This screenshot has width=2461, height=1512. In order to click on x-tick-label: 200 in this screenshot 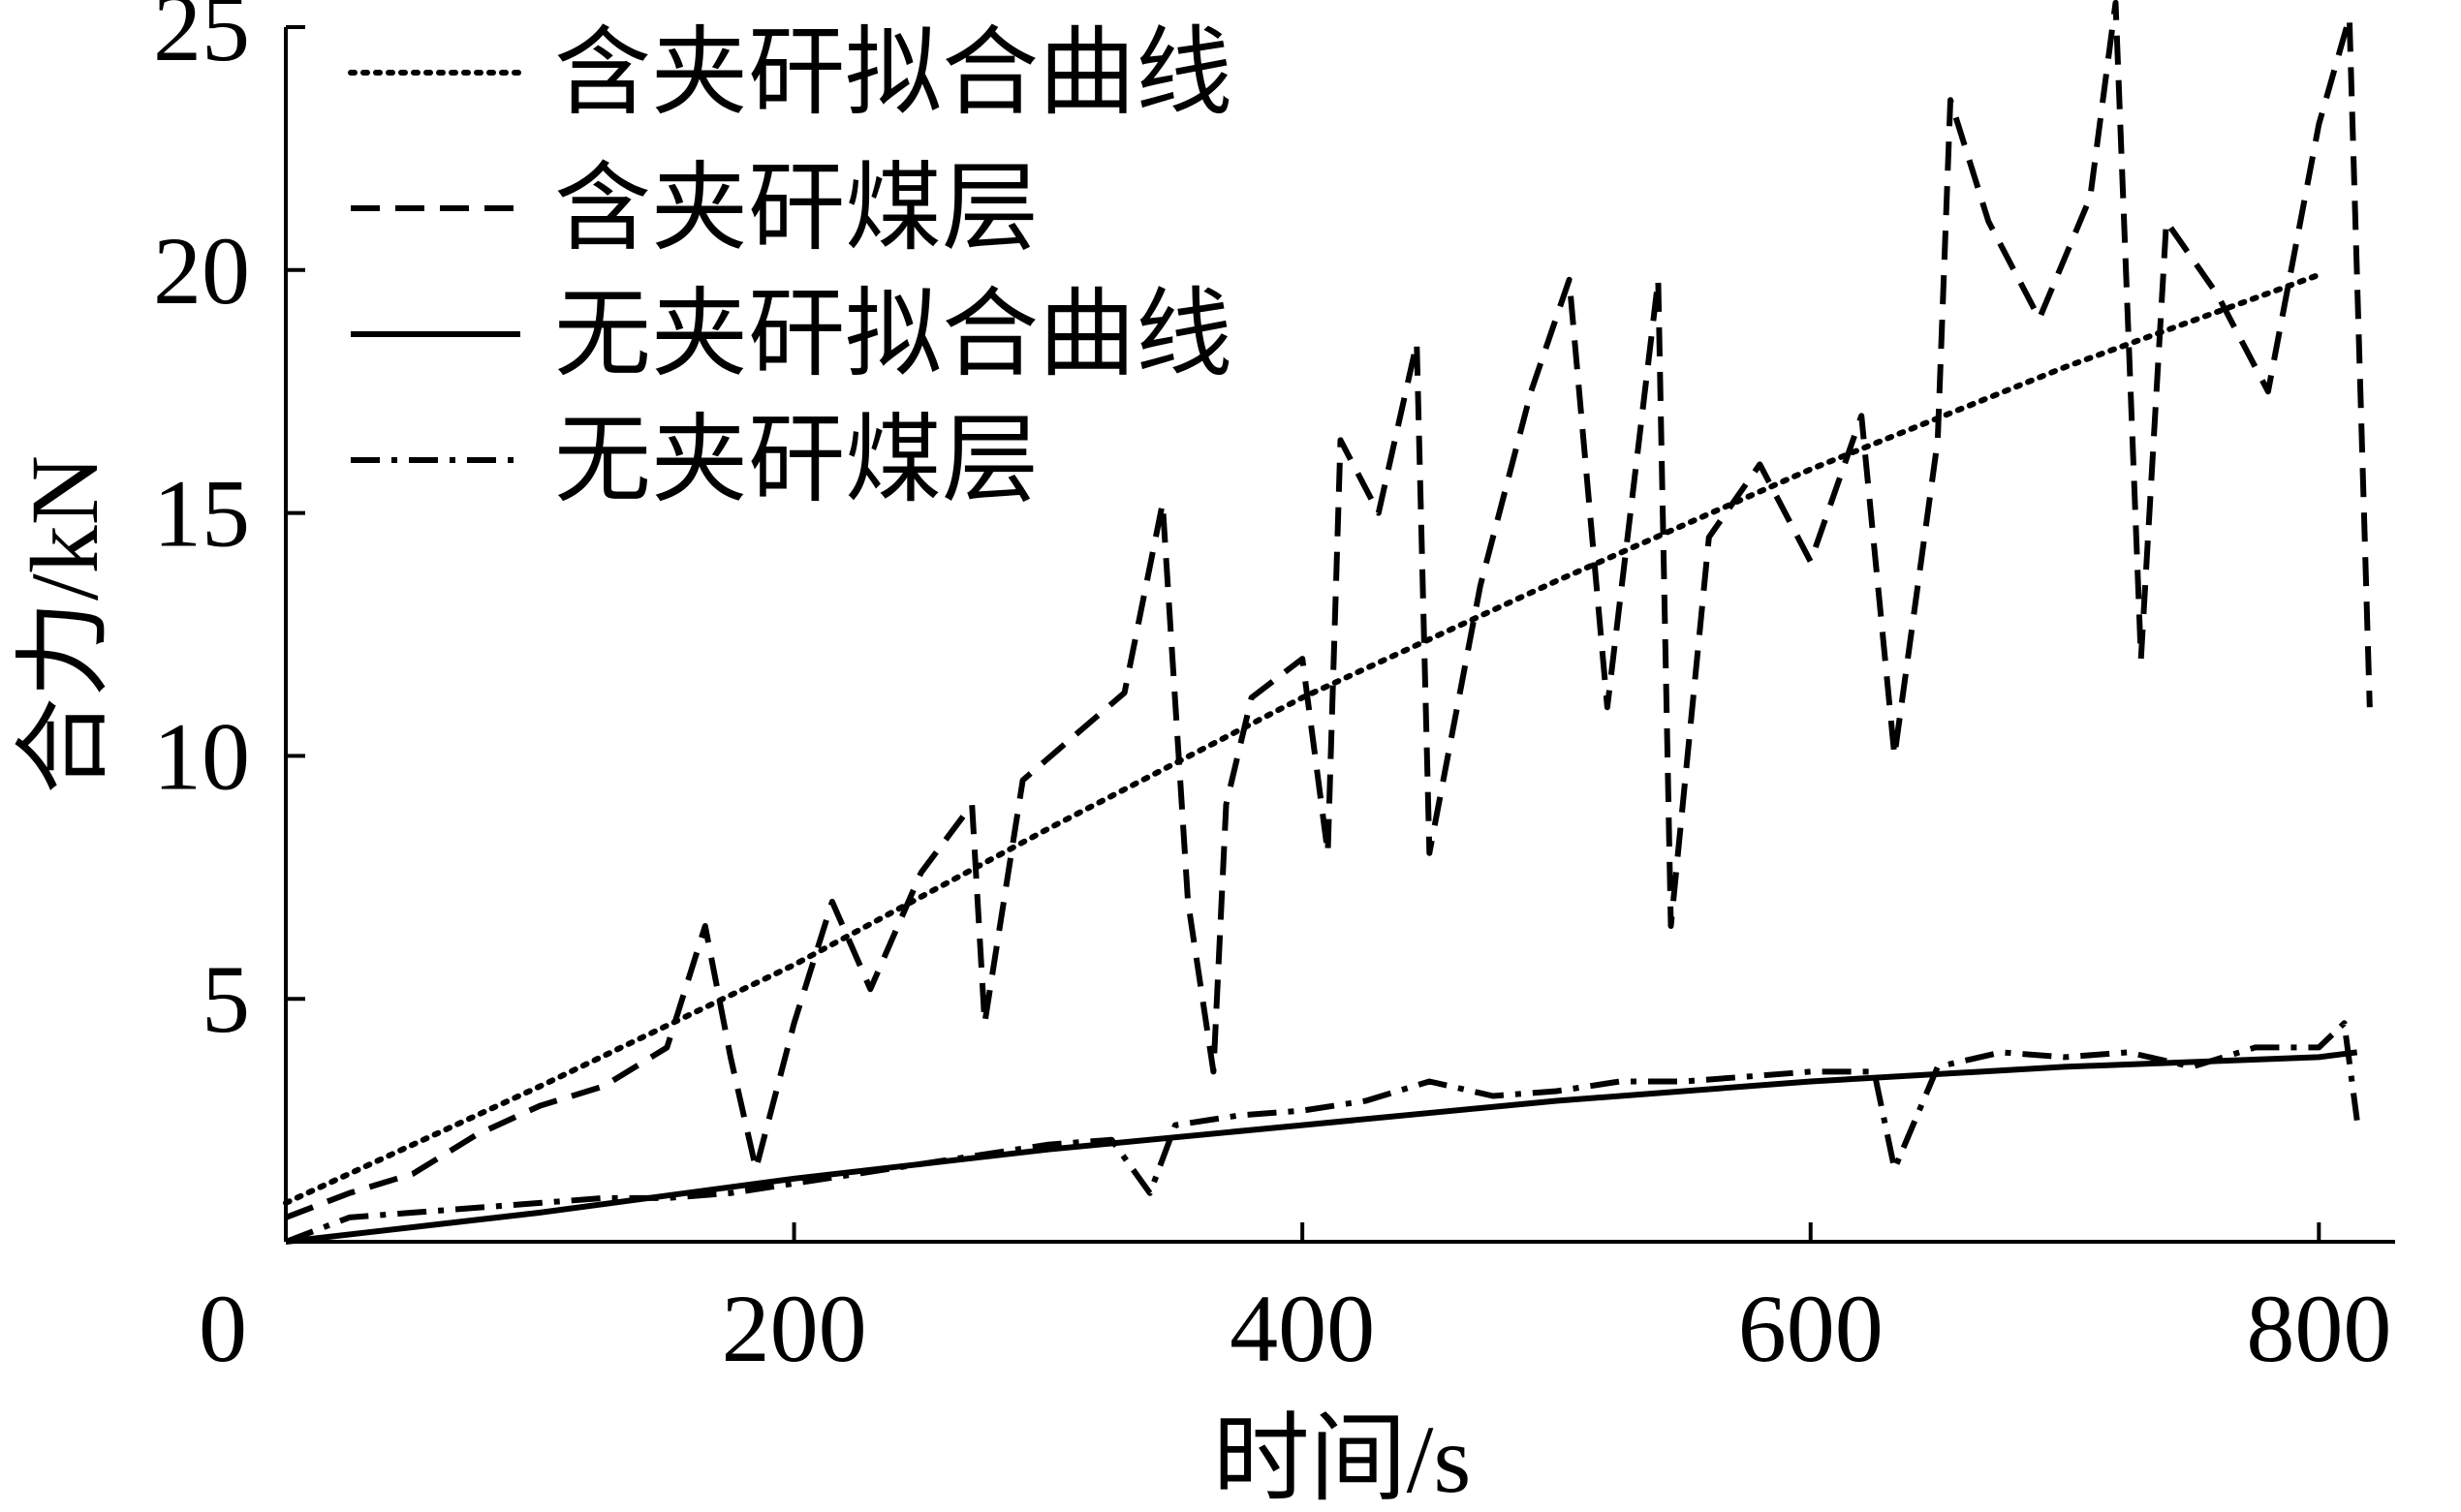, I will do `click(795, 1329)`.